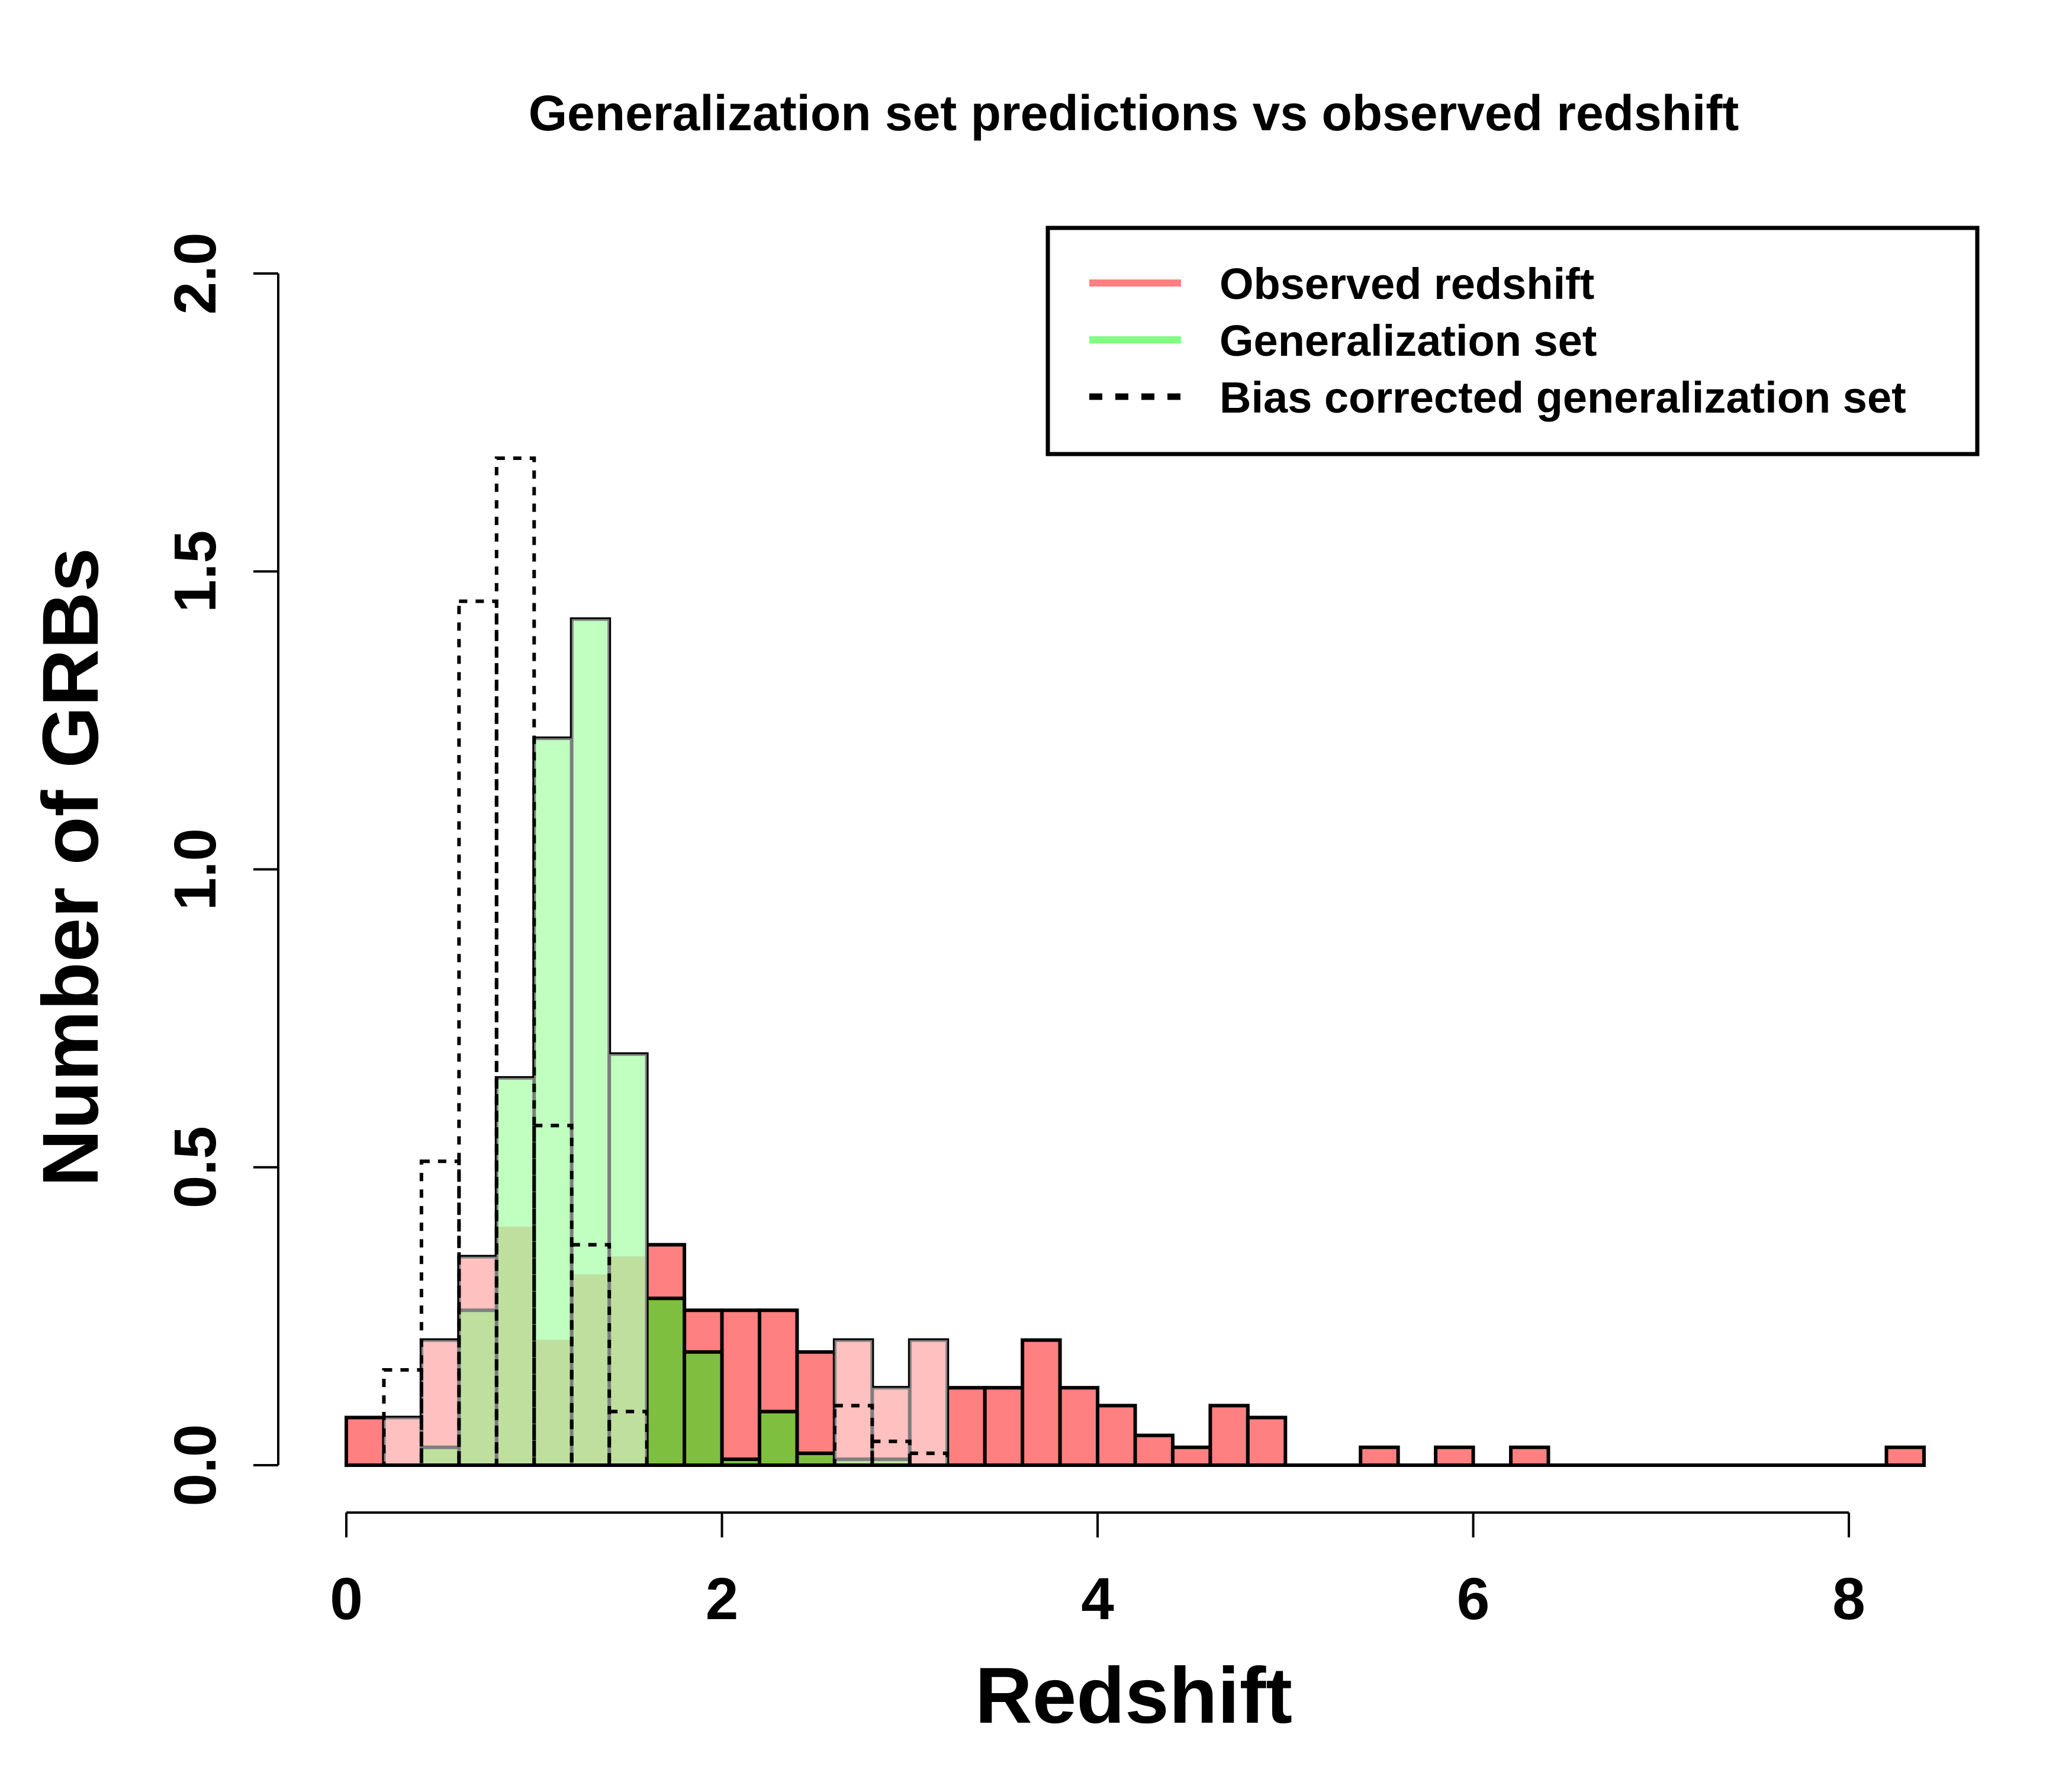 This screenshot has width=2072, height=1776. What do you see at coordinates (1473, 1599) in the screenshot?
I see `x-tick-label: 6` at bounding box center [1473, 1599].